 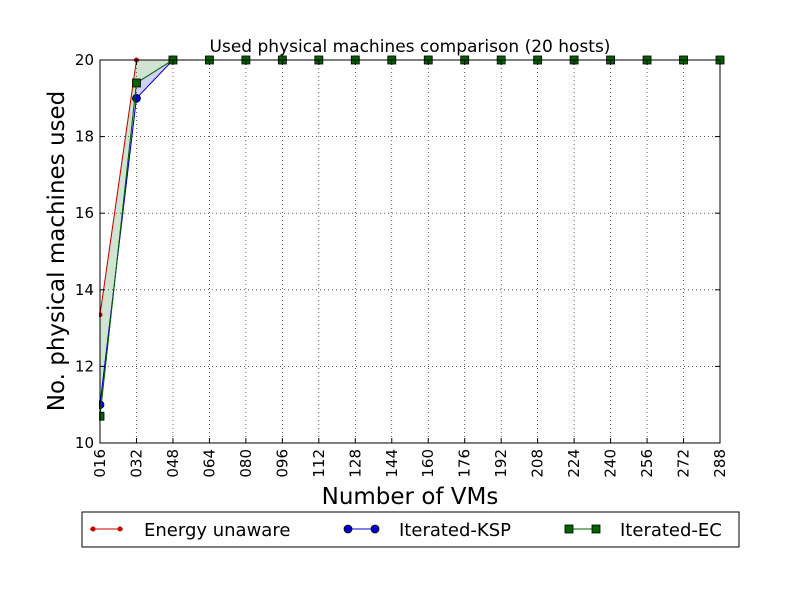 I want to click on x-tick-label: 240, so click(x=611, y=463).